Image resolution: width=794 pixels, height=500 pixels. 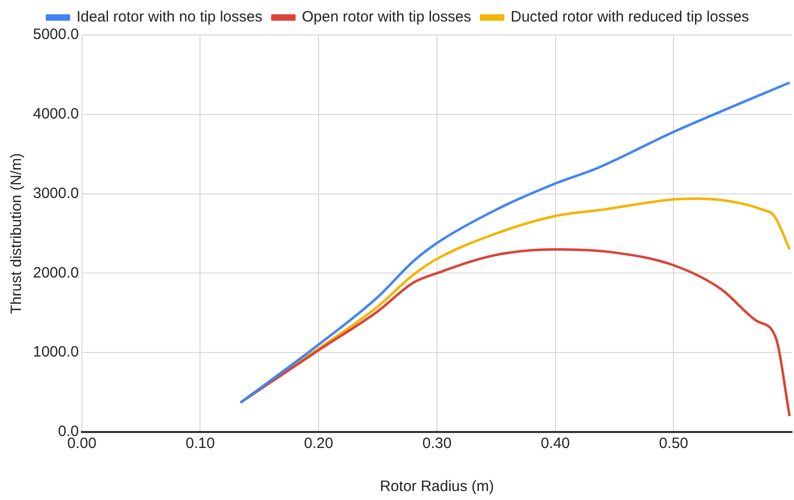 I want to click on x-axis-title: Rotor Radius (m), so click(x=437, y=487).